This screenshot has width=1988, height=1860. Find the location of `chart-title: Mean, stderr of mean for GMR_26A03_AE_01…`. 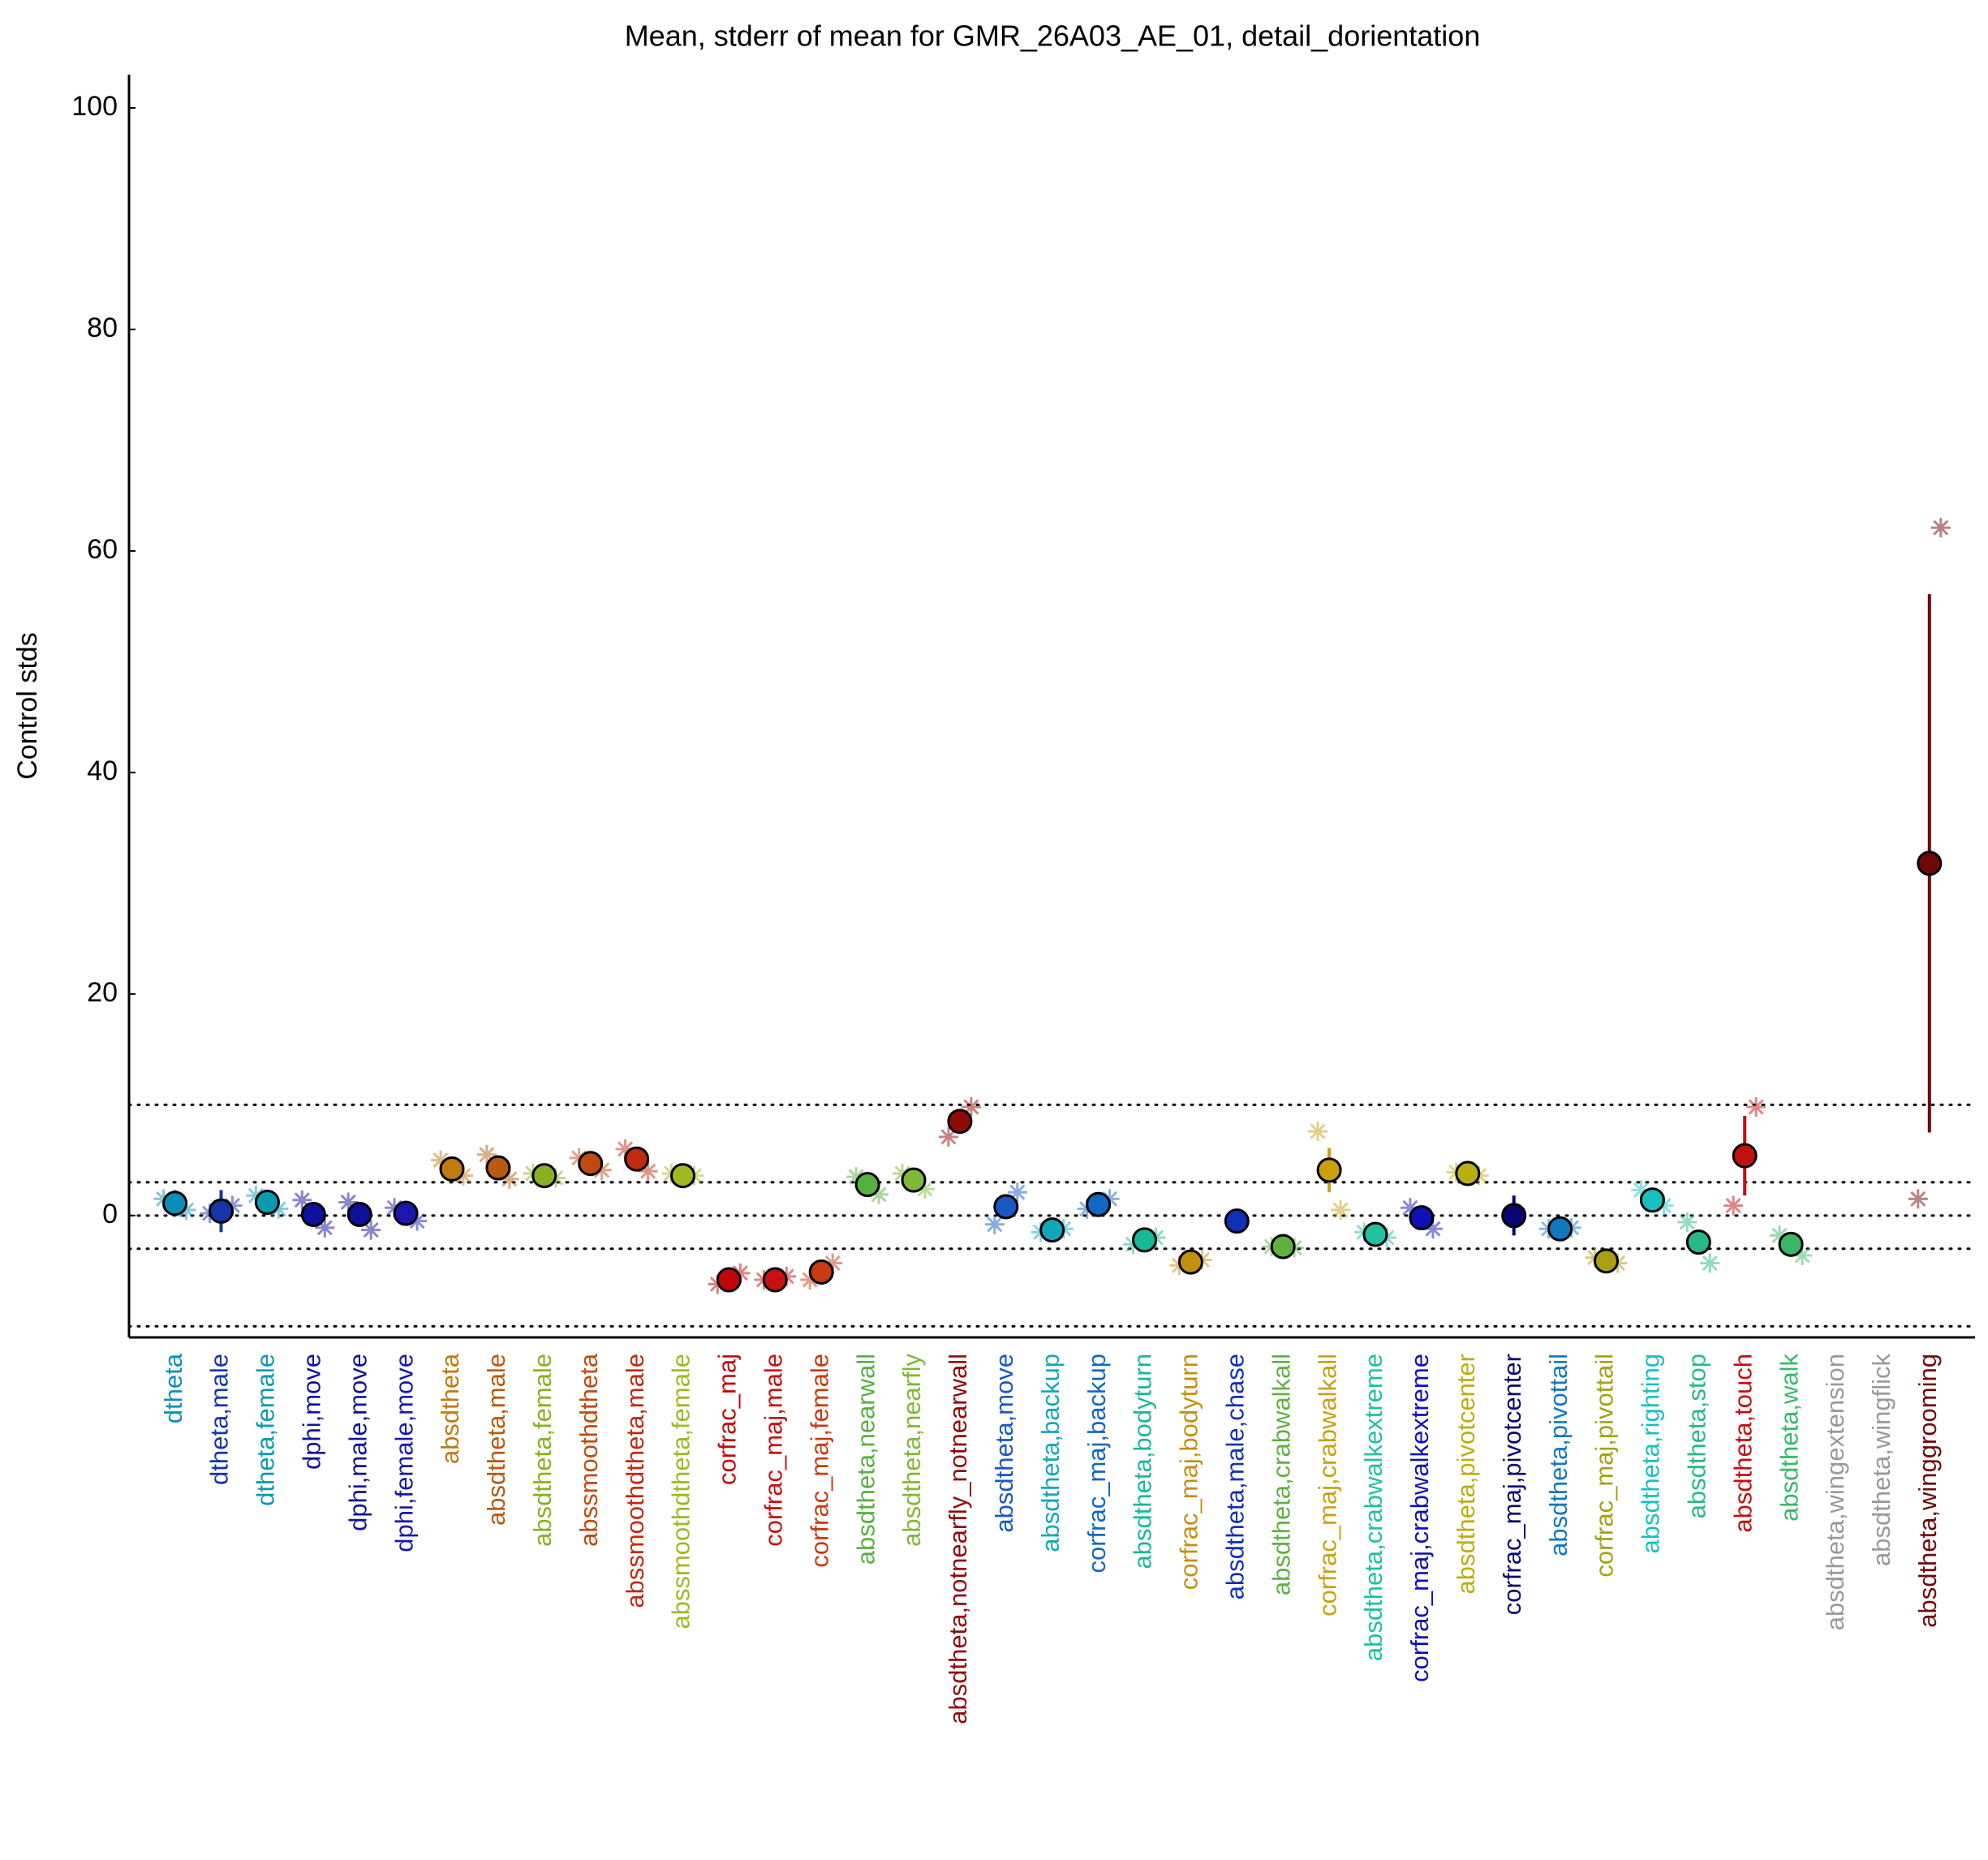

chart-title: Mean, stderr of mean for GMR_26A03_AE_01… is located at coordinates (1053, 36).